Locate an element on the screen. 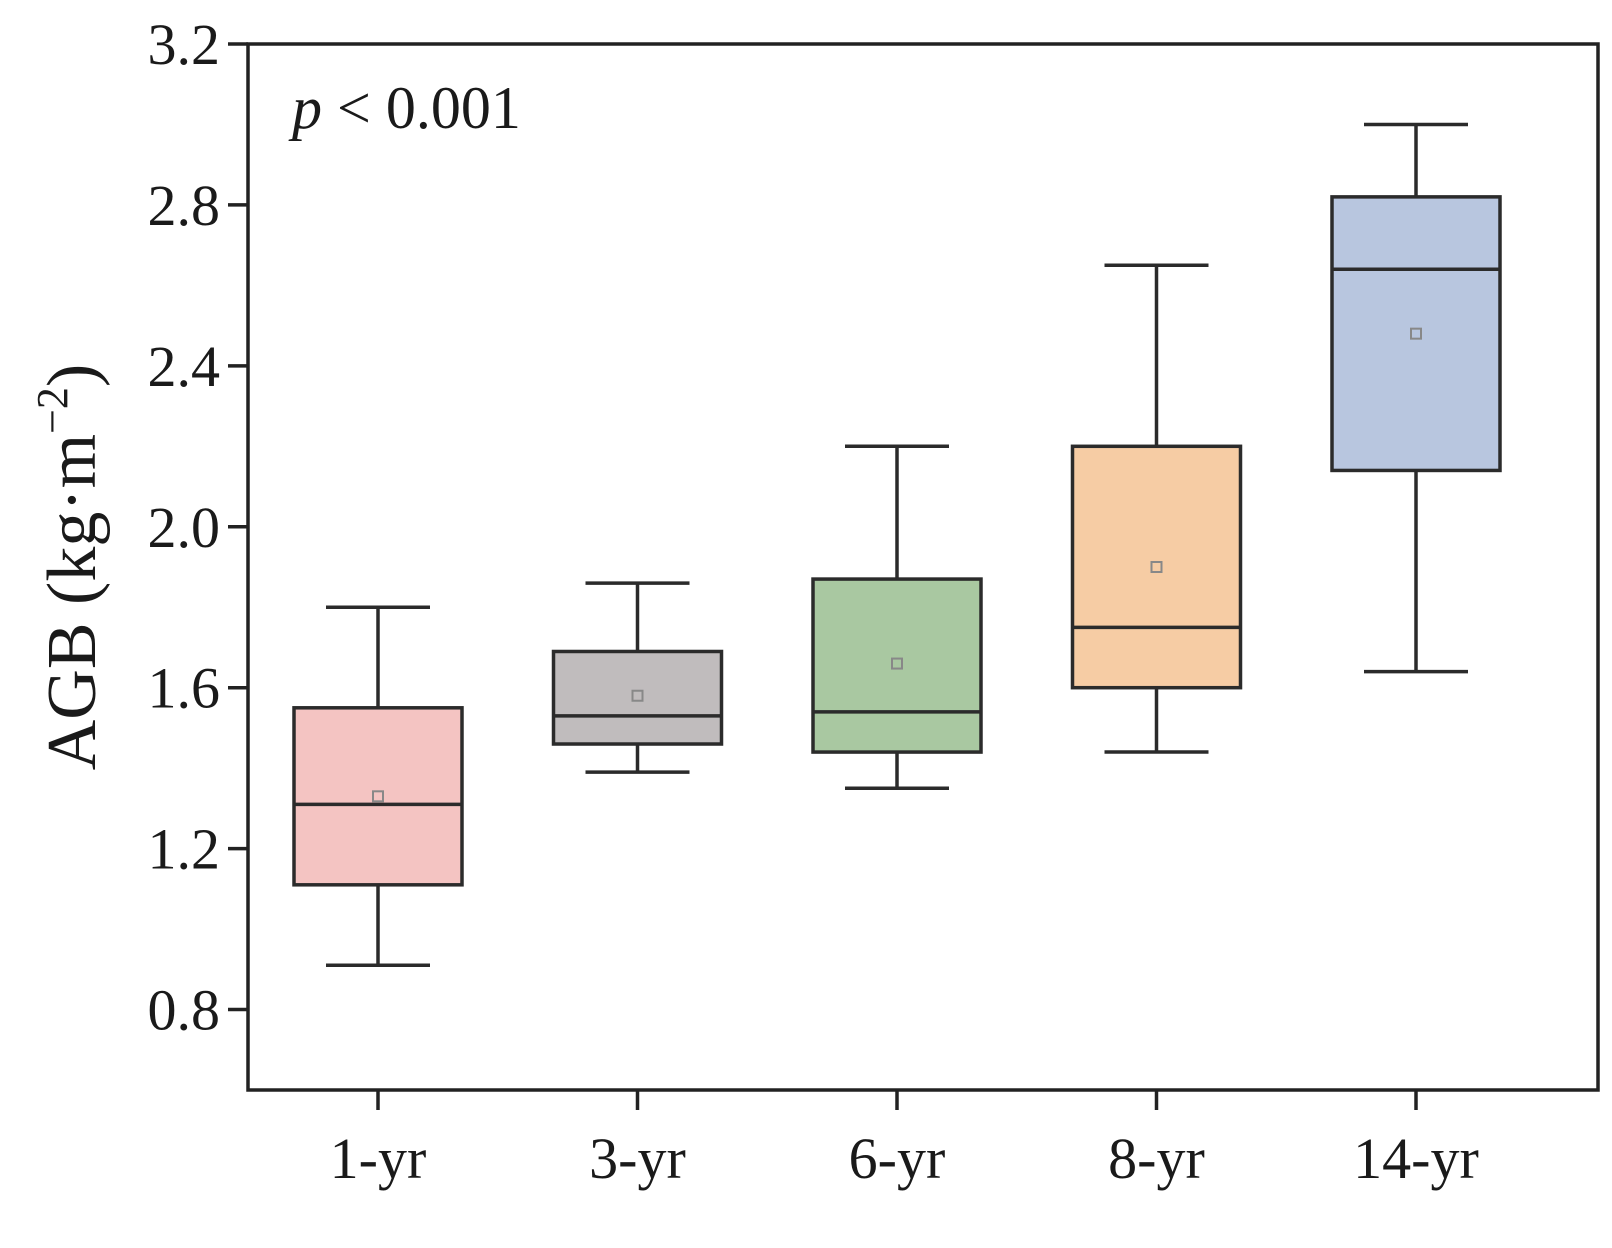 This screenshot has width=1612, height=1248. box-14-yr is located at coordinates (1416, 398).